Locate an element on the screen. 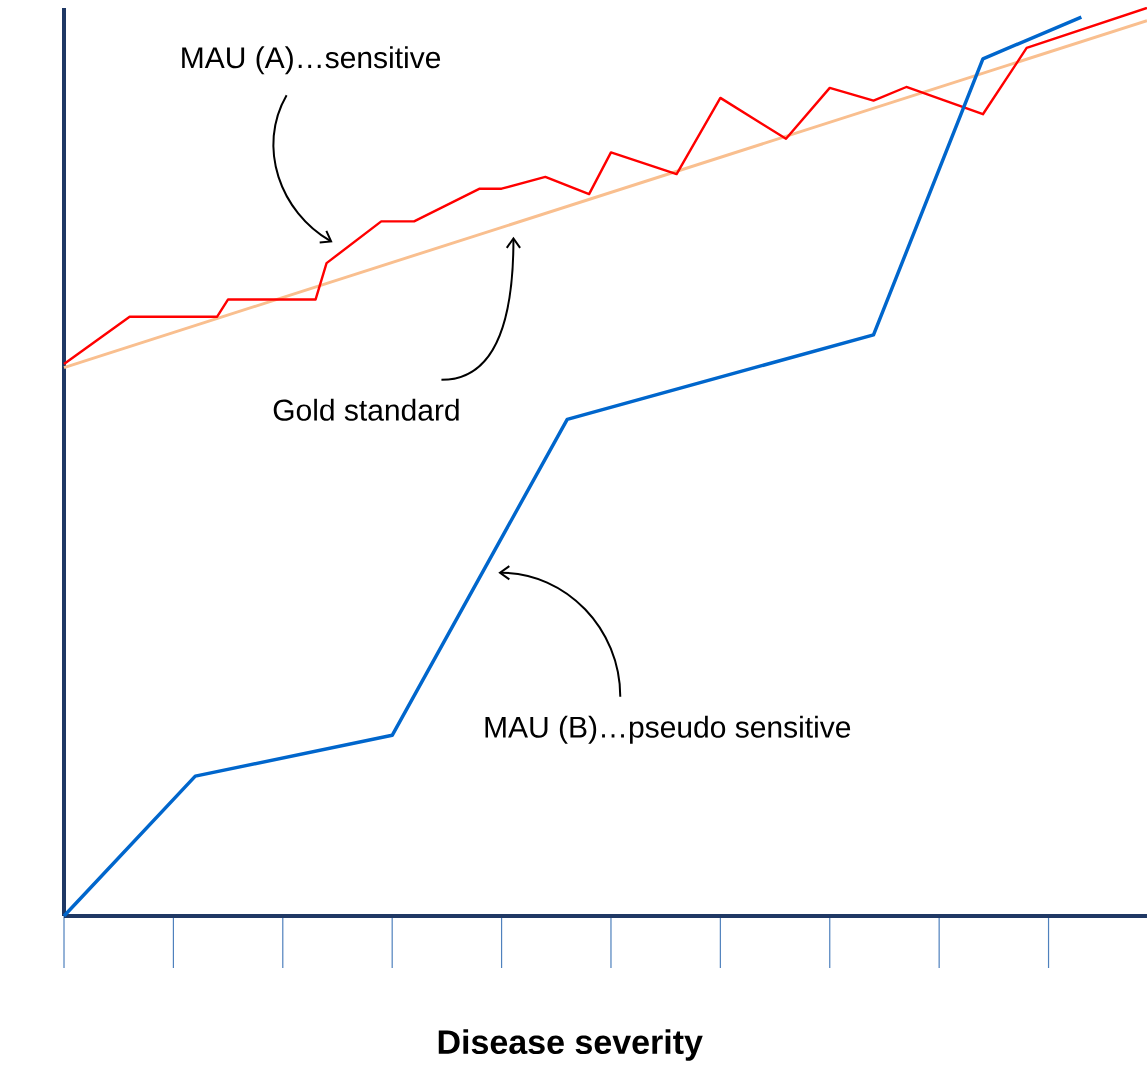 Image resolution: width=1147 pixels, height=1068 pixels. annotation: MAU (B)…pseudo sensitive is located at coordinates (668, 729).